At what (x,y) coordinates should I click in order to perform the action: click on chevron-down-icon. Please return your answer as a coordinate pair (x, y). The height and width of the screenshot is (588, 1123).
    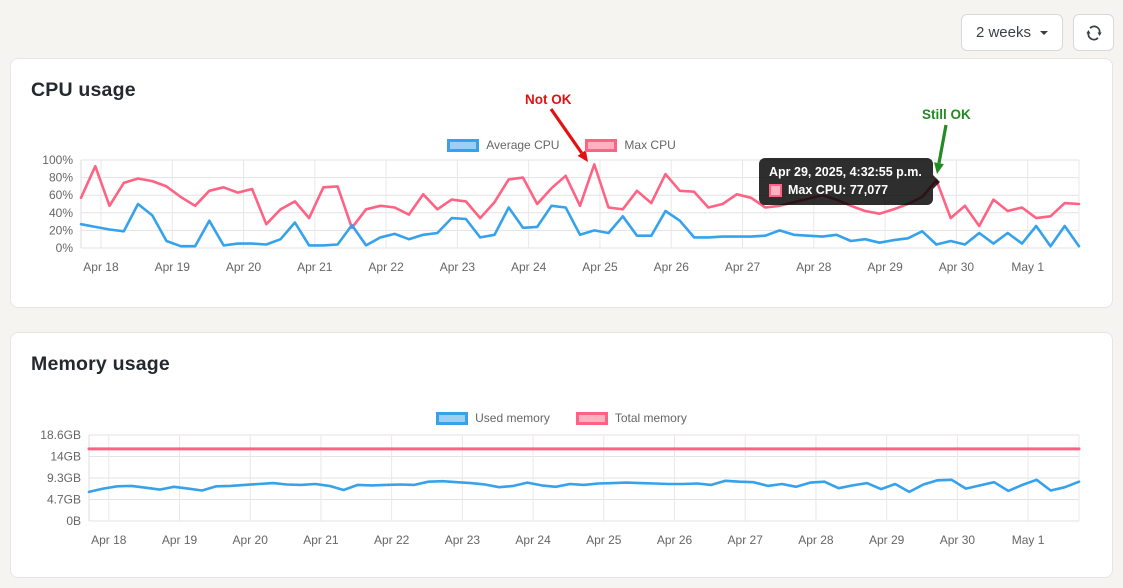
    Looking at the image, I should click on (1044, 32).